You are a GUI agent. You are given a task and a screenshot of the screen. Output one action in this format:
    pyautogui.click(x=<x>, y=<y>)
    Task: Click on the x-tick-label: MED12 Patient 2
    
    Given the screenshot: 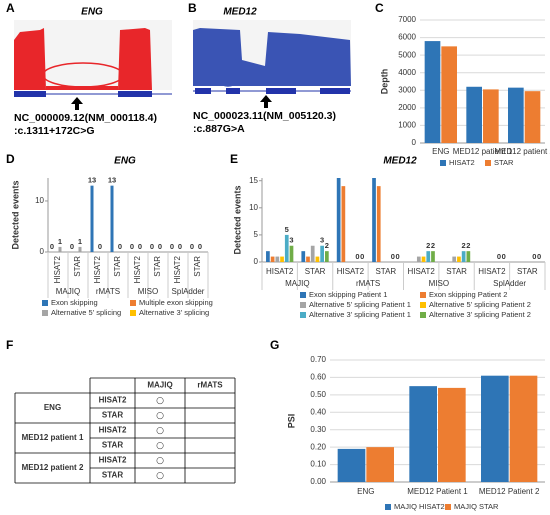 What is the action you would take?
    pyautogui.click(x=509, y=491)
    